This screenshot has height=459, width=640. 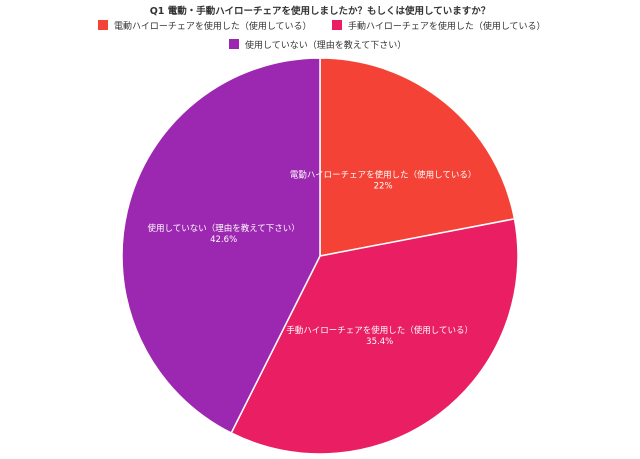 I want to click on slice-value-label: 35.4%, so click(x=379, y=342).